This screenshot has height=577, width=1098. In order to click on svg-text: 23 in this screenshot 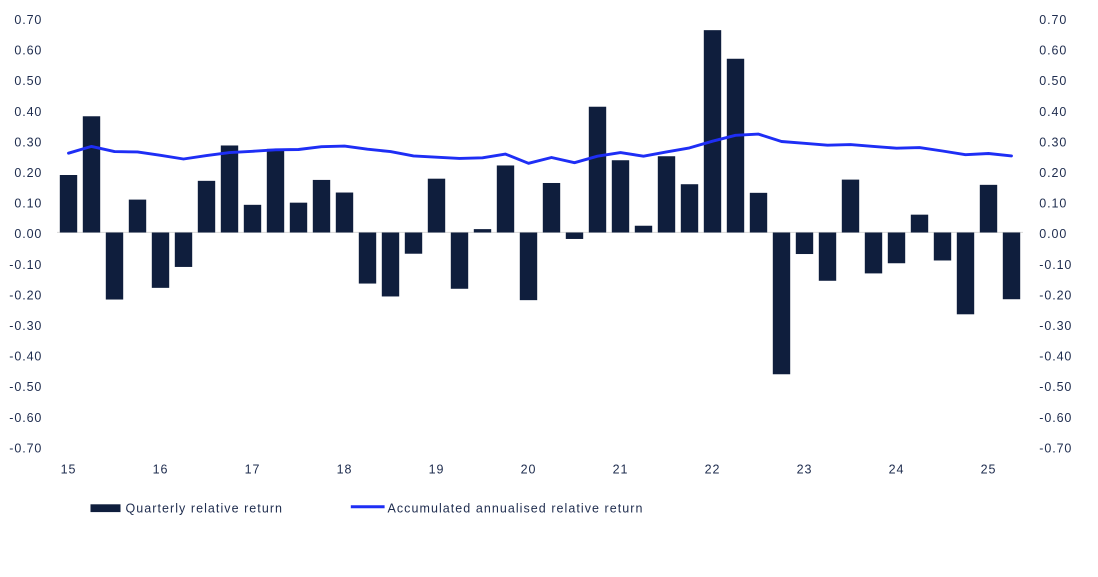, I will do `click(805, 470)`.